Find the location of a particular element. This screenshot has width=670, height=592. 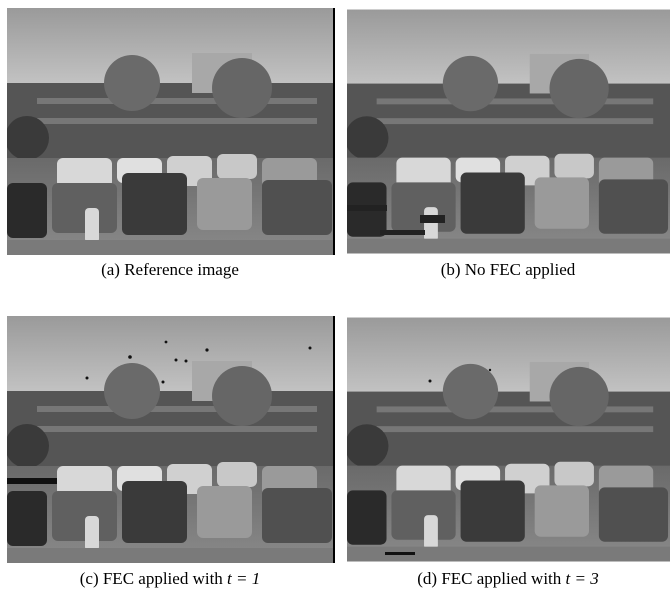

caption-math: t = 1 is located at coordinates (244, 578).